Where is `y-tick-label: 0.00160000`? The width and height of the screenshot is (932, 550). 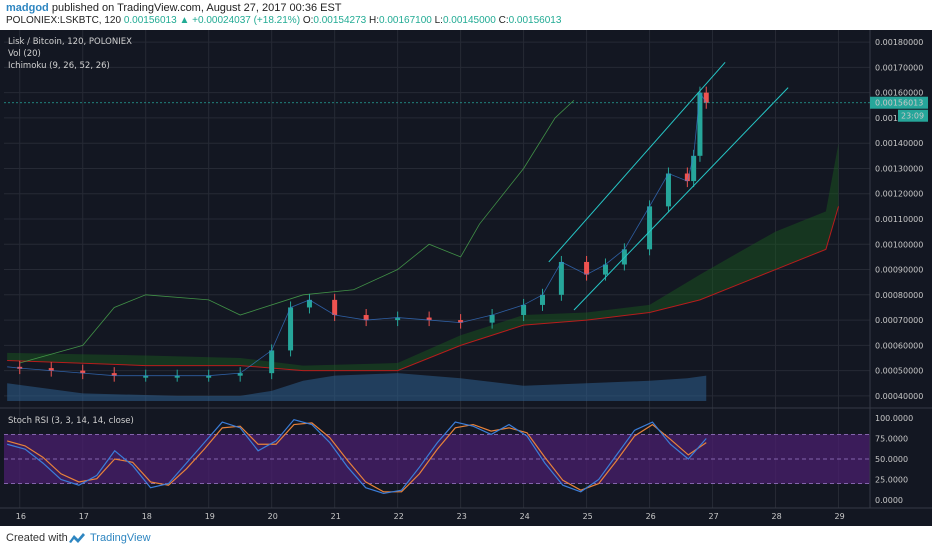 y-tick-label: 0.00160000 is located at coordinates (899, 93).